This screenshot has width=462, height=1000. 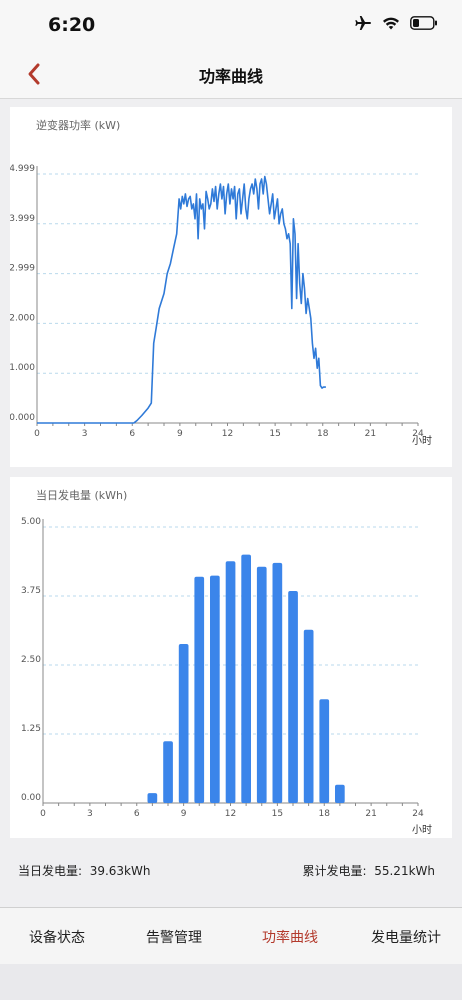 I want to click on tab-energy-statistics: 发电量统计, so click(x=406, y=938).